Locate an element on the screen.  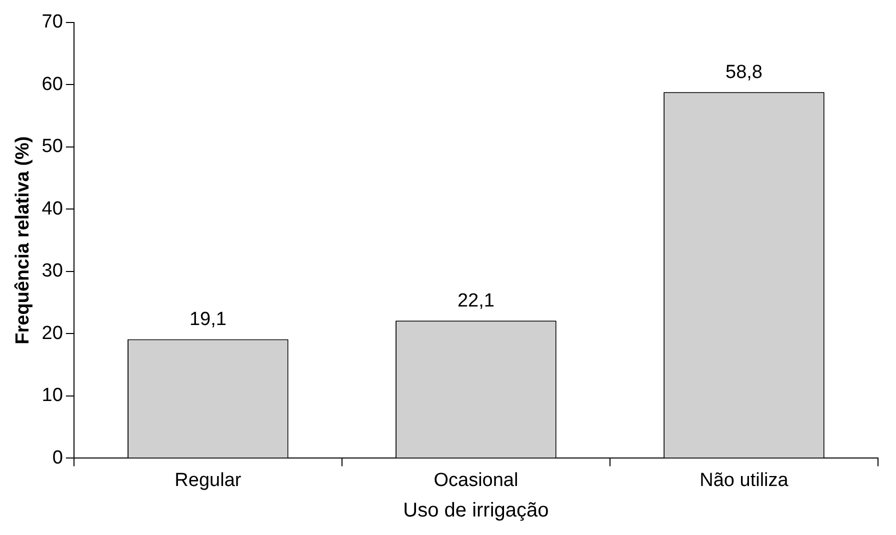
y-tick-label: 30 is located at coordinates (52, 271).